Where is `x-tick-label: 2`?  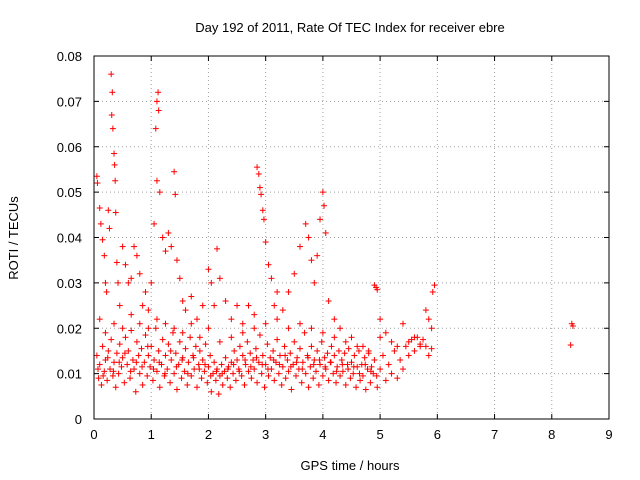 x-tick-label: 2 is located at coordinates (208, 434).